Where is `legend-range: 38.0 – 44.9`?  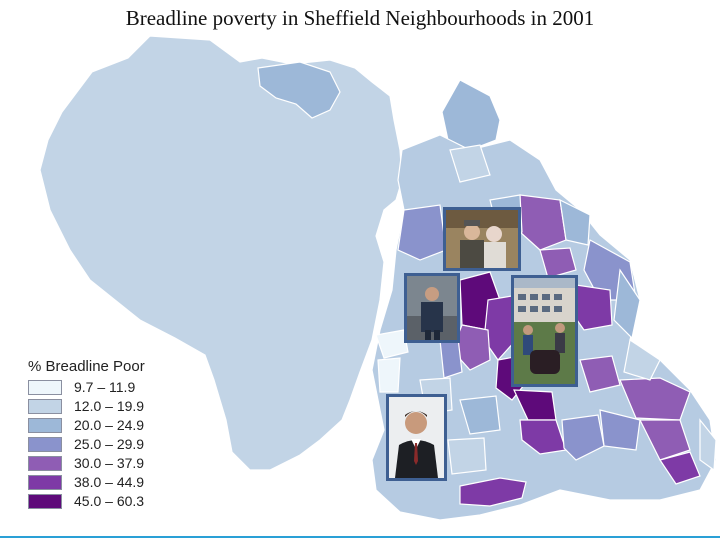 legend-range: 38.0 – 44.9 is located at coordinates (109, 482).